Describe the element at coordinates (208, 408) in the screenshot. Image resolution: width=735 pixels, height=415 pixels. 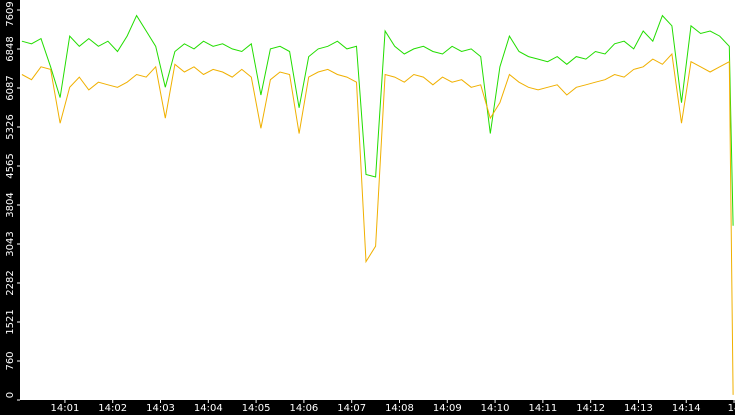
I see `x-tick-label: 14:04` at that location.